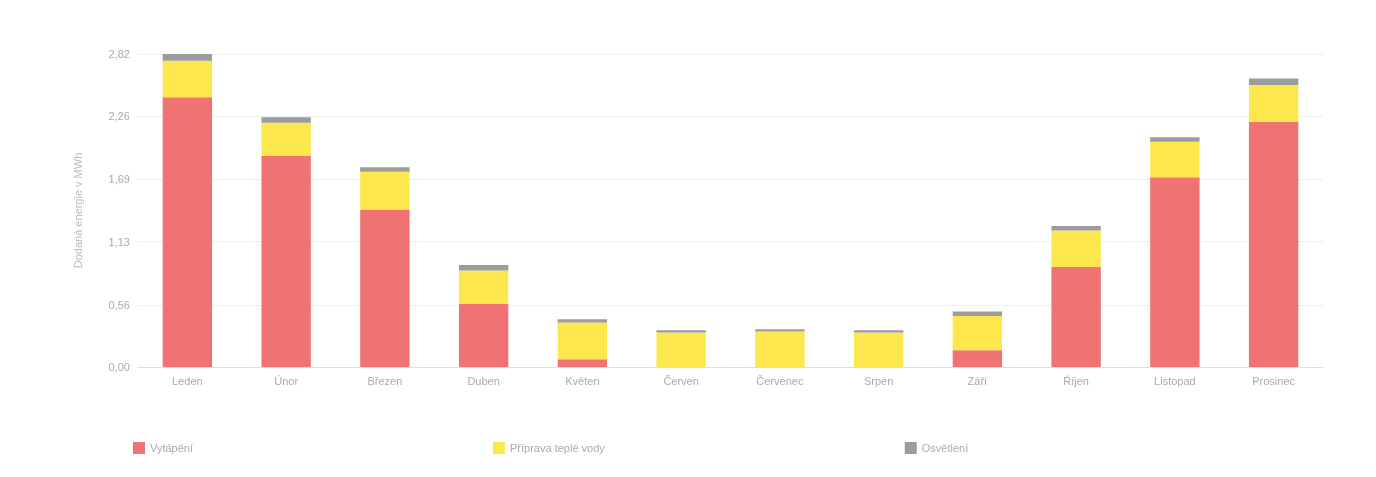 The width and height of the screenshot is (1376, 477). I want to click on x-tick-label: Listopad, so click(1175, 380).